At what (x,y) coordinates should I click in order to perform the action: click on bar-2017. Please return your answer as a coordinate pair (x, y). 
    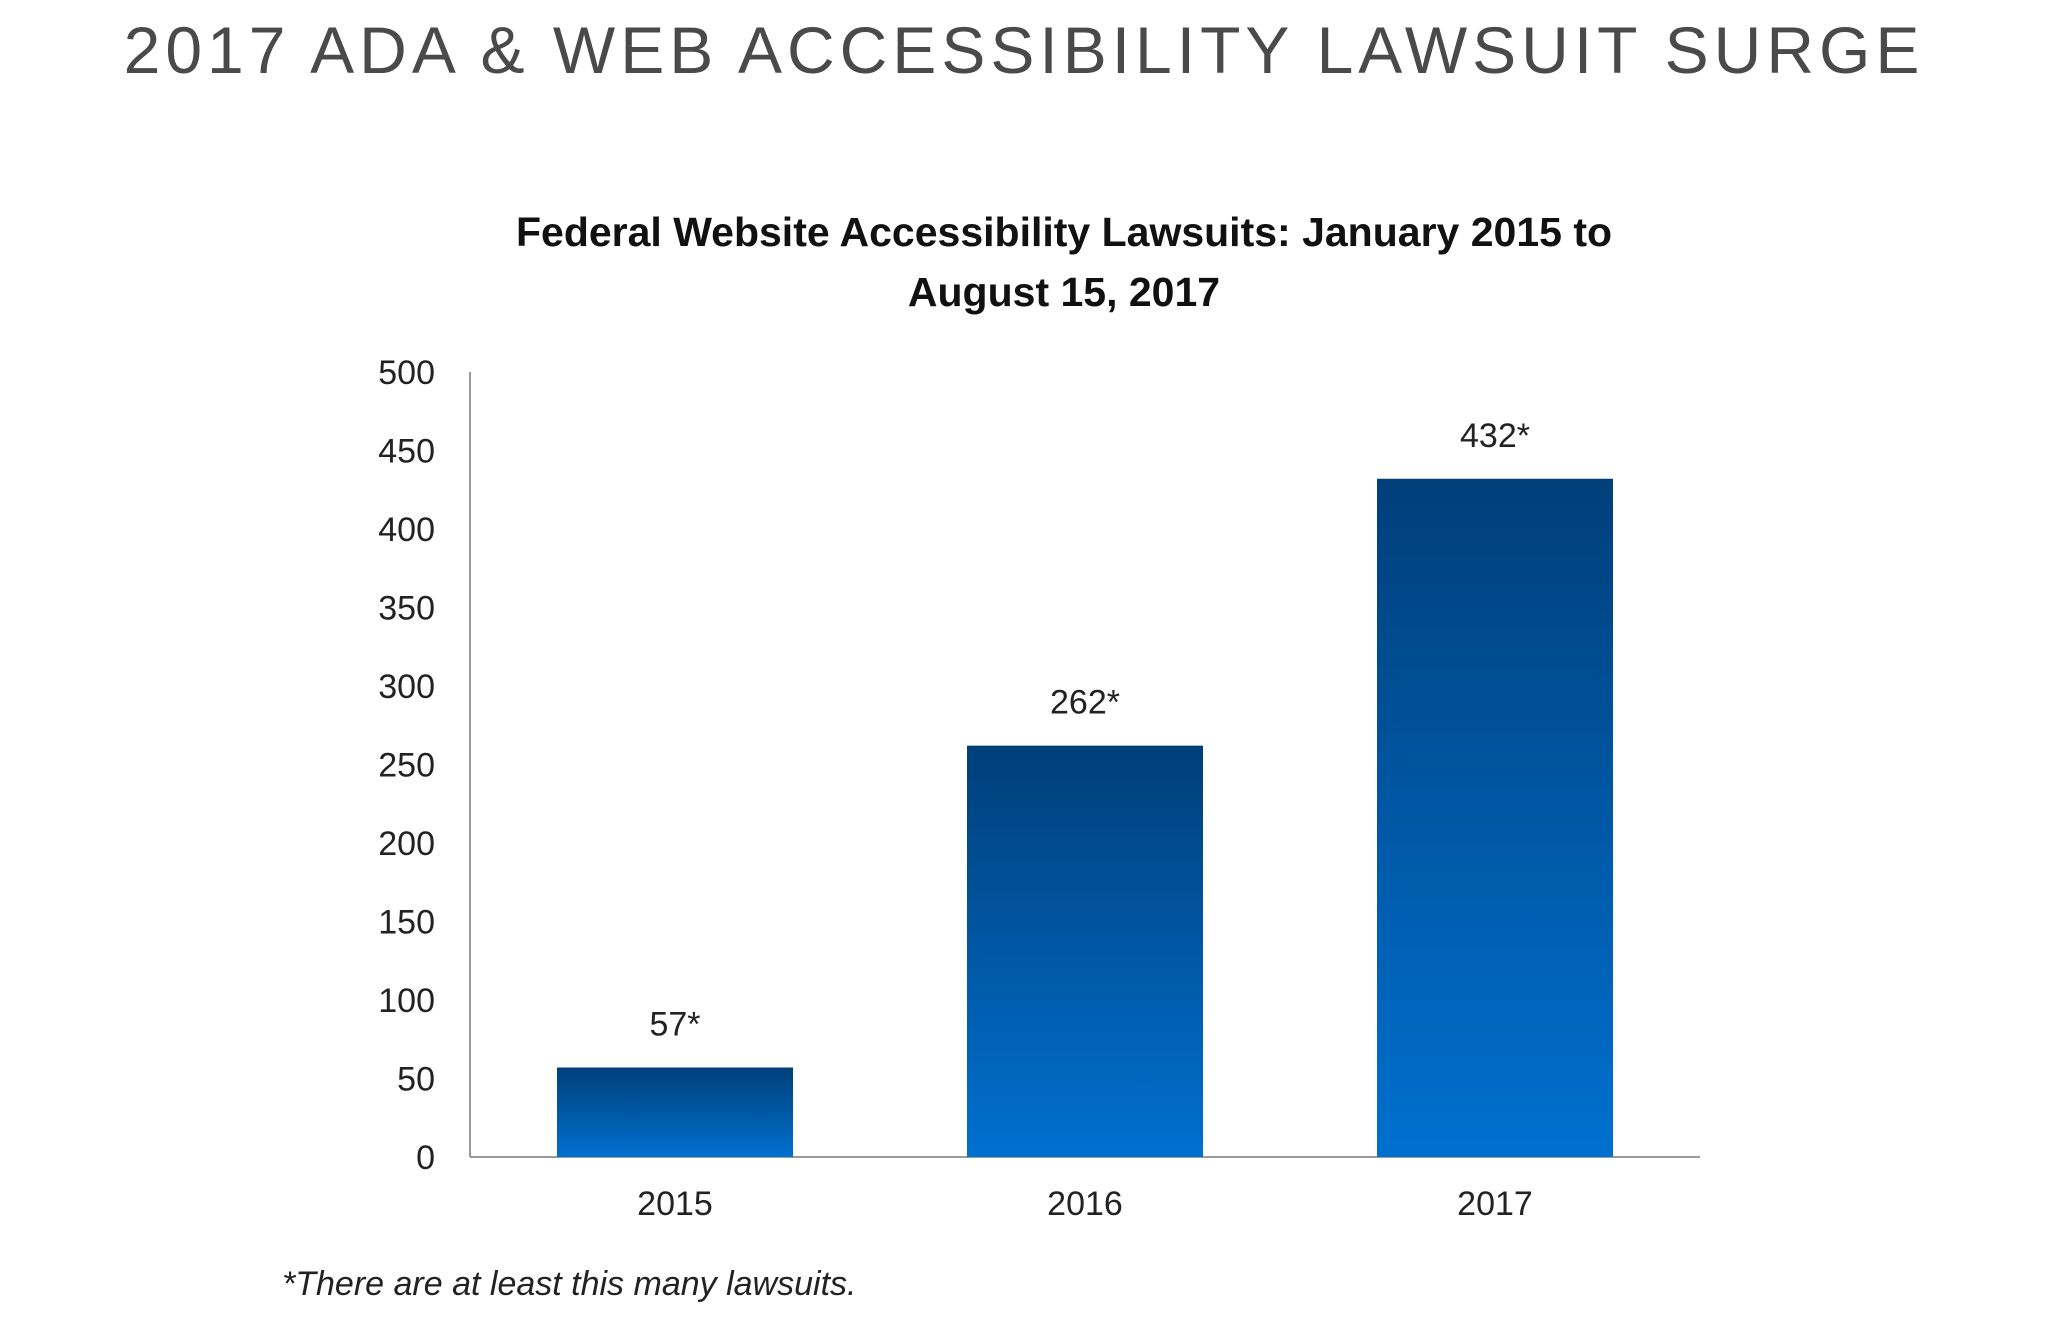
    Looking at the image, I should click on (1495, 817).